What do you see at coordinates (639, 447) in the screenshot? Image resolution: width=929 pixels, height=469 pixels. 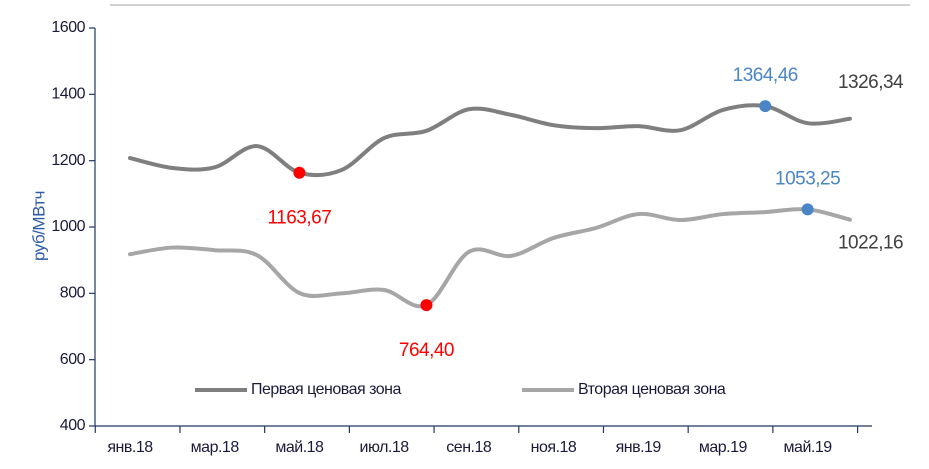 I see `x-tick-label: янв.19` at bounding box center [639, 447].